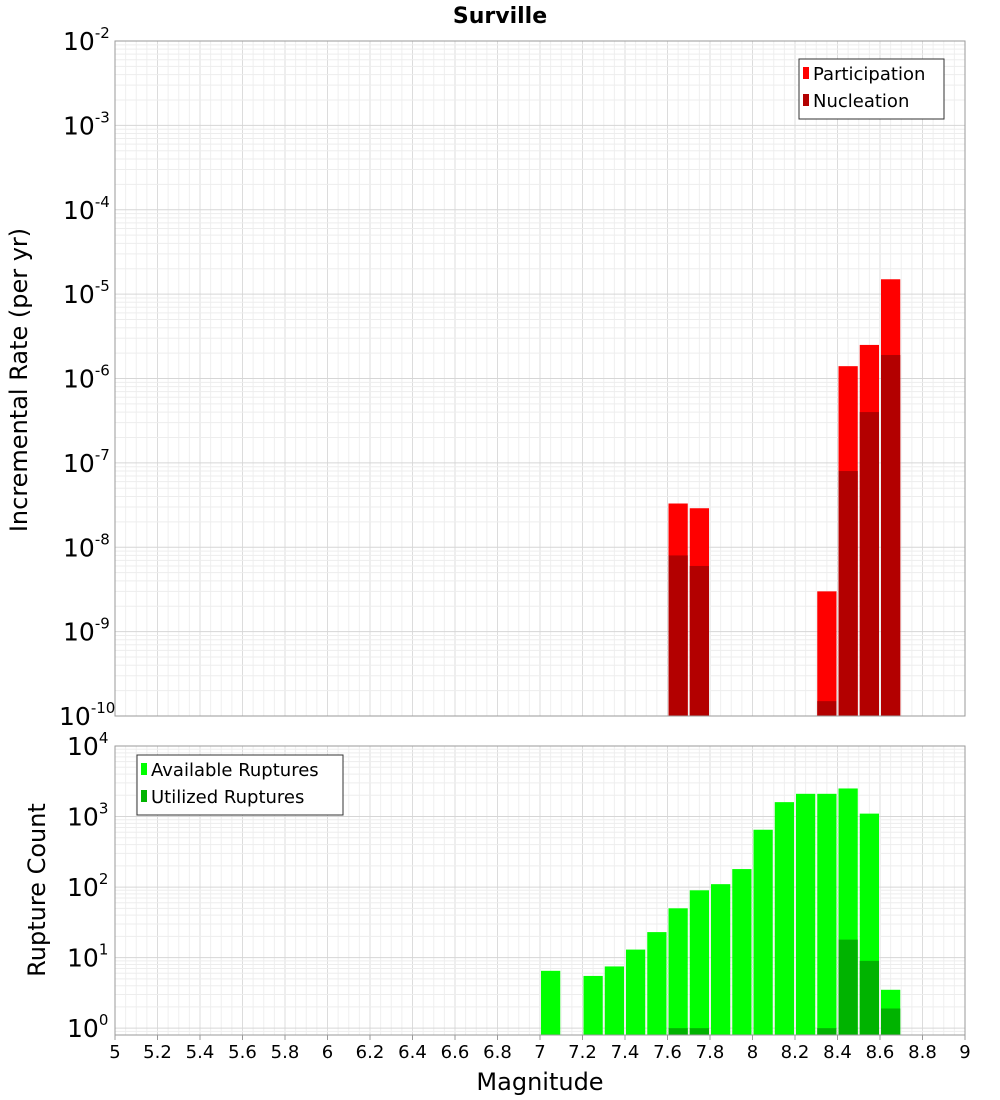 This screenshot has height=1100, width=1000. Describe the element at coordinates (412, 1052) in the screenshot. I see `x-tick-label: 6.4` at that location.